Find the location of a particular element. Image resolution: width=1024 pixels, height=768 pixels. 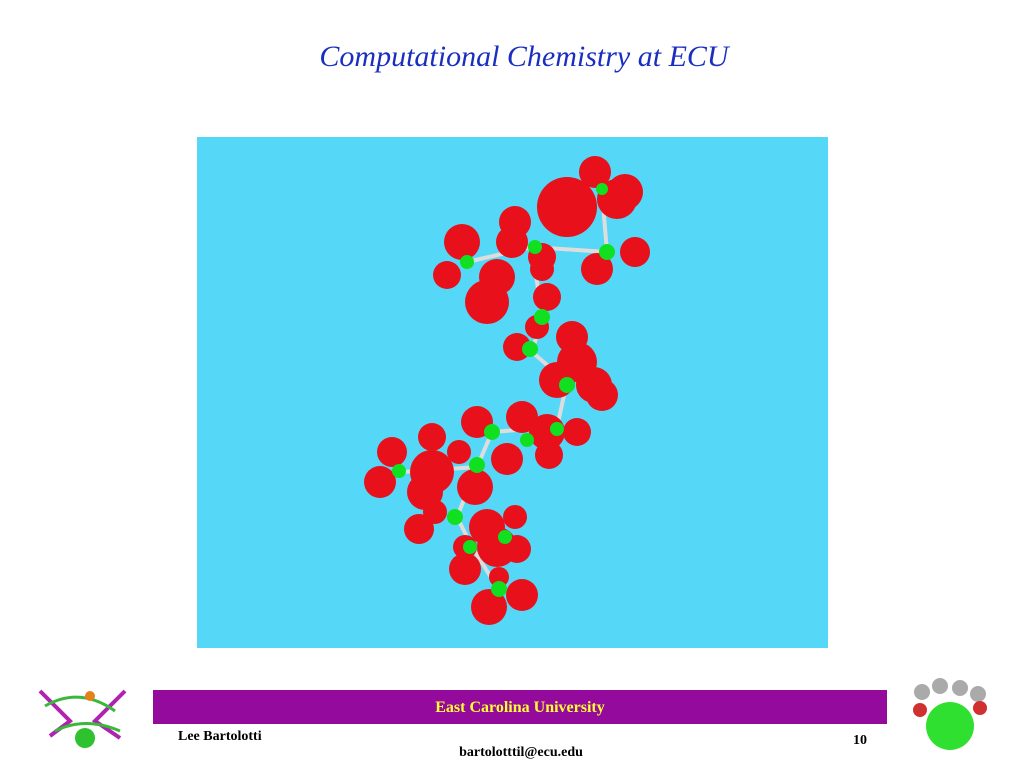

slide-title: Computational Chemistry at ECU is located at coordinates (524, 56).